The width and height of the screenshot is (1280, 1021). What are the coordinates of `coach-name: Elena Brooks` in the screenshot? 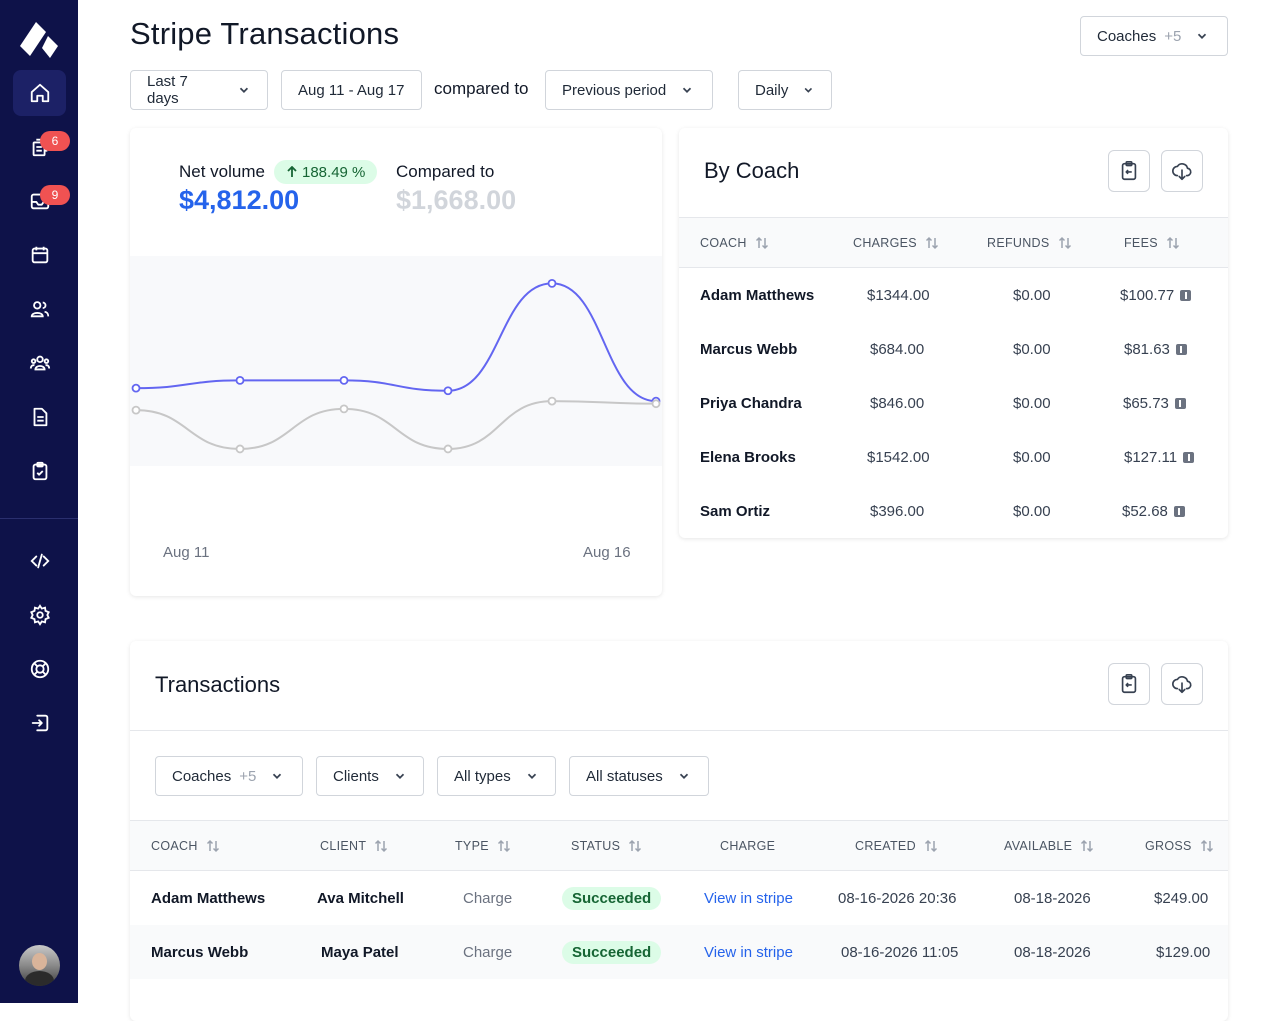 It's located at (748, 457).